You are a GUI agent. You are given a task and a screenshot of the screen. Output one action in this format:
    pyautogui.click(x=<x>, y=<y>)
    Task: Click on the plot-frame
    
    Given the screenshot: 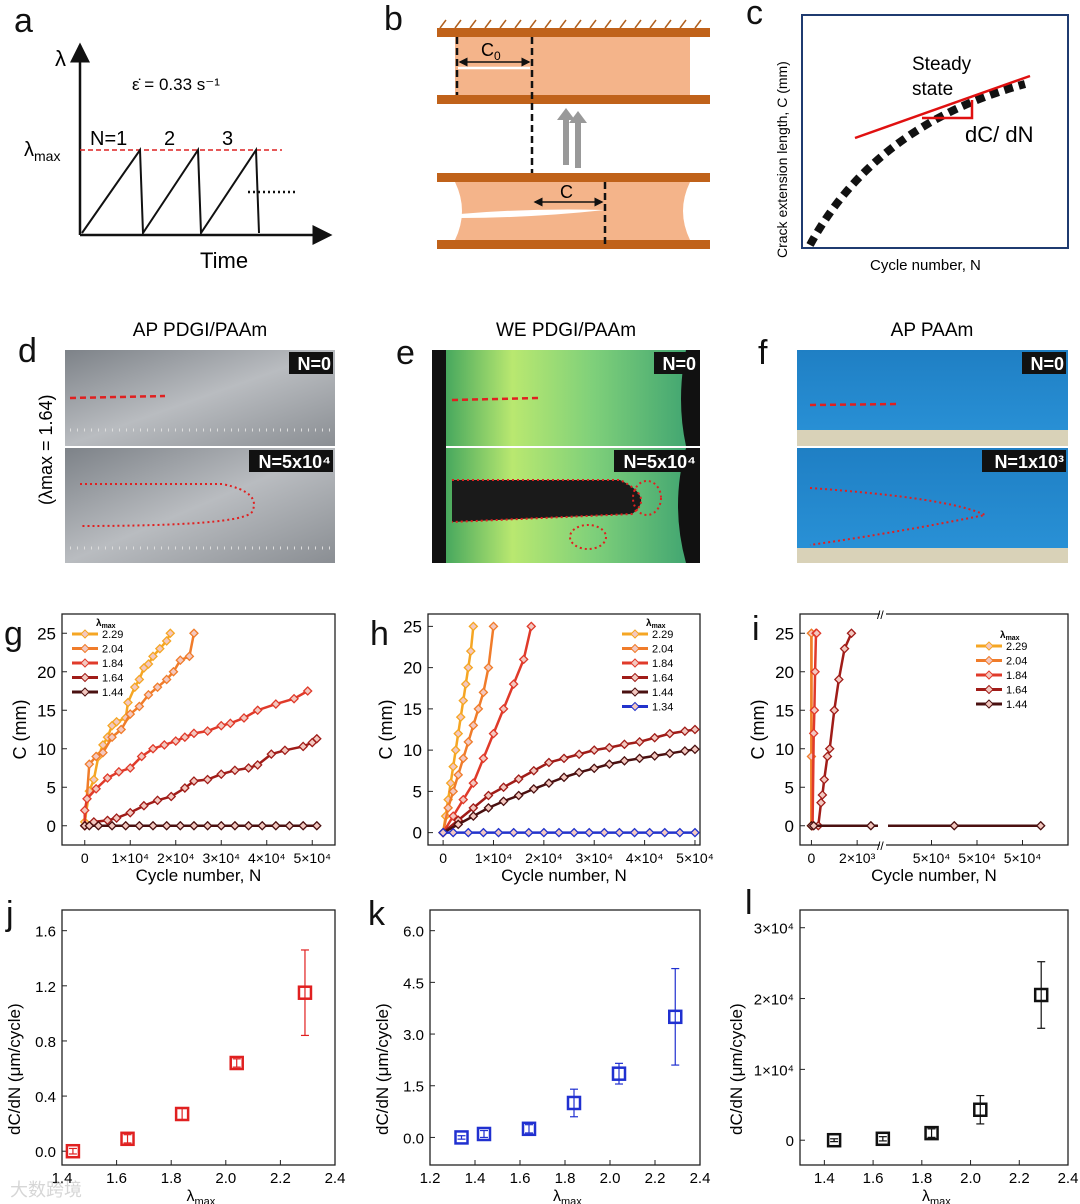 What is the action you would take?
    pyautogui.click(x=934, y=1037)
    